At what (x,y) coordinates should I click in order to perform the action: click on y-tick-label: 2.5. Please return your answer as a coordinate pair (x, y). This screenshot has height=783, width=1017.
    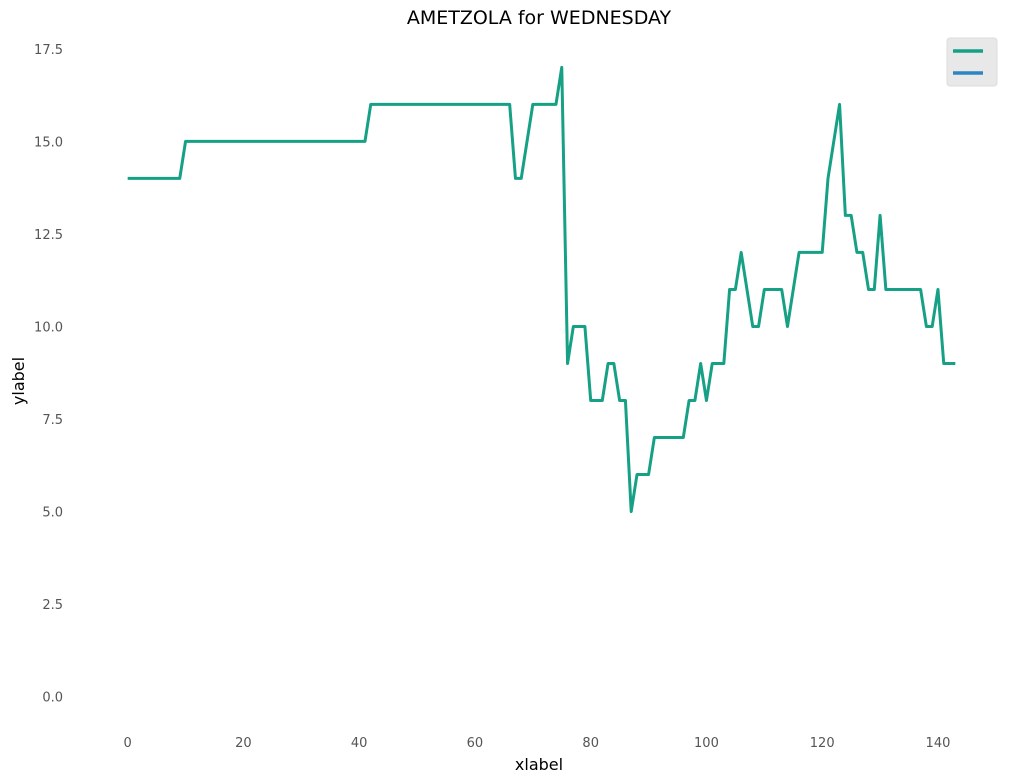
    Looking at the image, I should click on (52, 605).